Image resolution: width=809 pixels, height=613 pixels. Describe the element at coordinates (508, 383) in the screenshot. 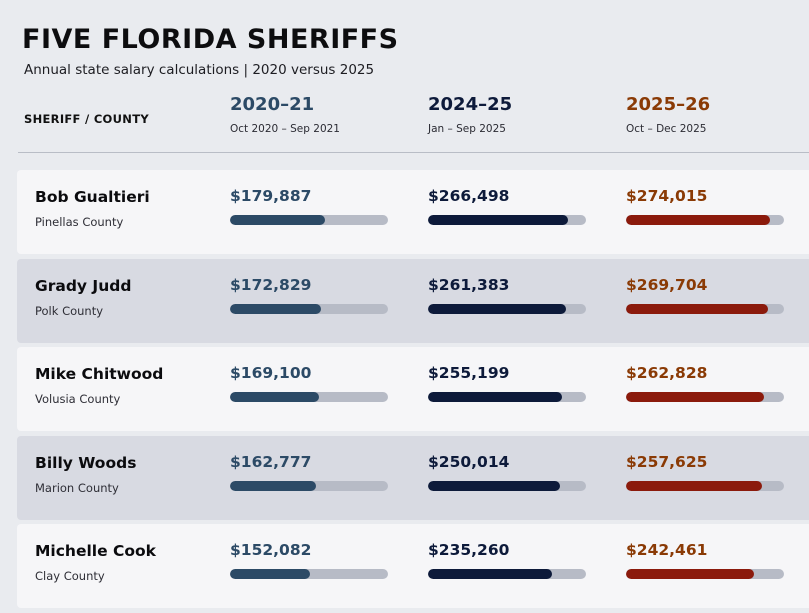

I see `salary-cell-2024: $255,199` at that location.